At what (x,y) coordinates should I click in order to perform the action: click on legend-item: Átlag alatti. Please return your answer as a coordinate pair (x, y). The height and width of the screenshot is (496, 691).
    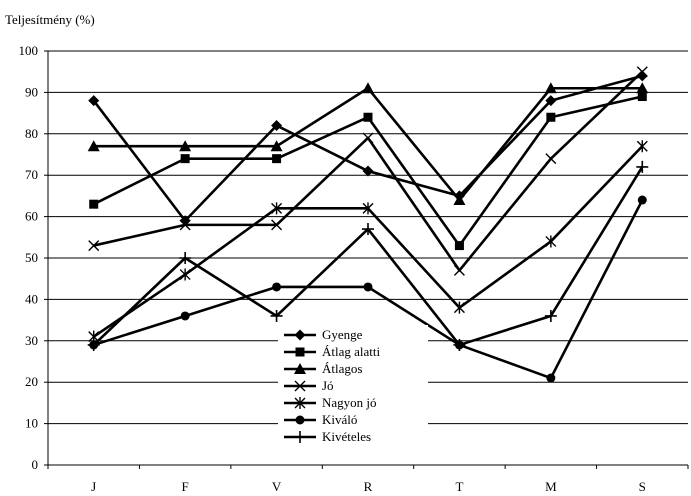
    Looking at the image, I should click on (332, 351).